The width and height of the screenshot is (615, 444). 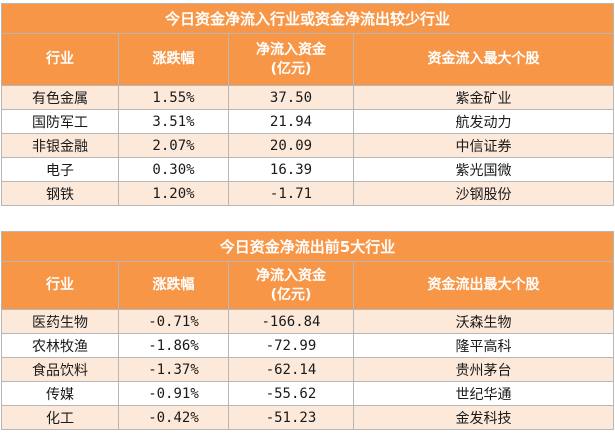 What do you see at coordinates (291, 169) in the screenshot?
I see `netflow-cell: 16.39` at bounding box center [291, 169].